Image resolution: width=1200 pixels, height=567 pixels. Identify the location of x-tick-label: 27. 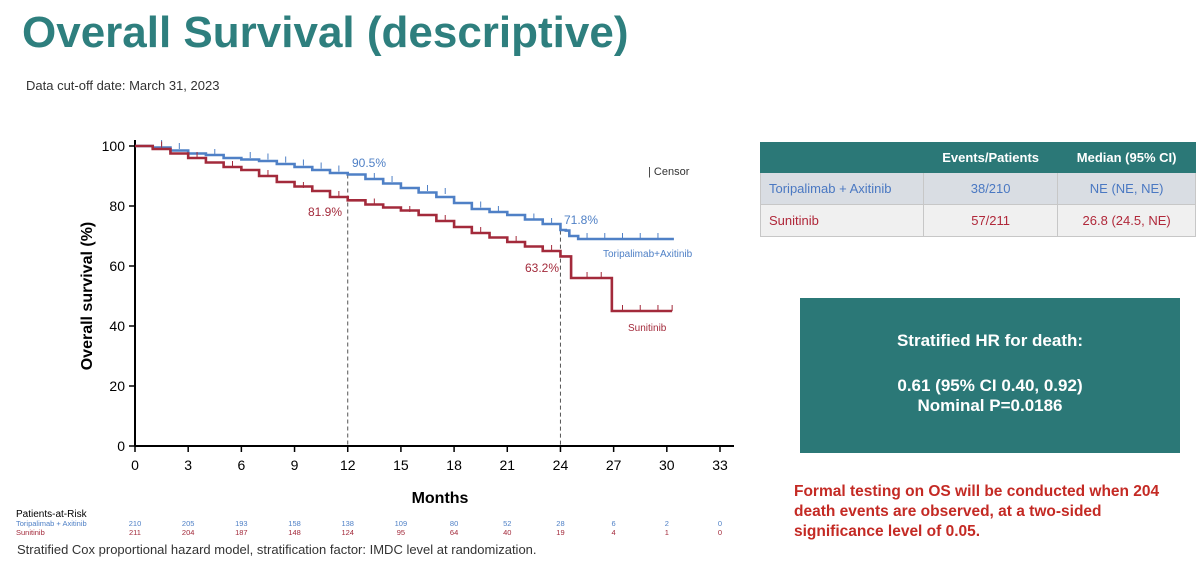
(614, 465).